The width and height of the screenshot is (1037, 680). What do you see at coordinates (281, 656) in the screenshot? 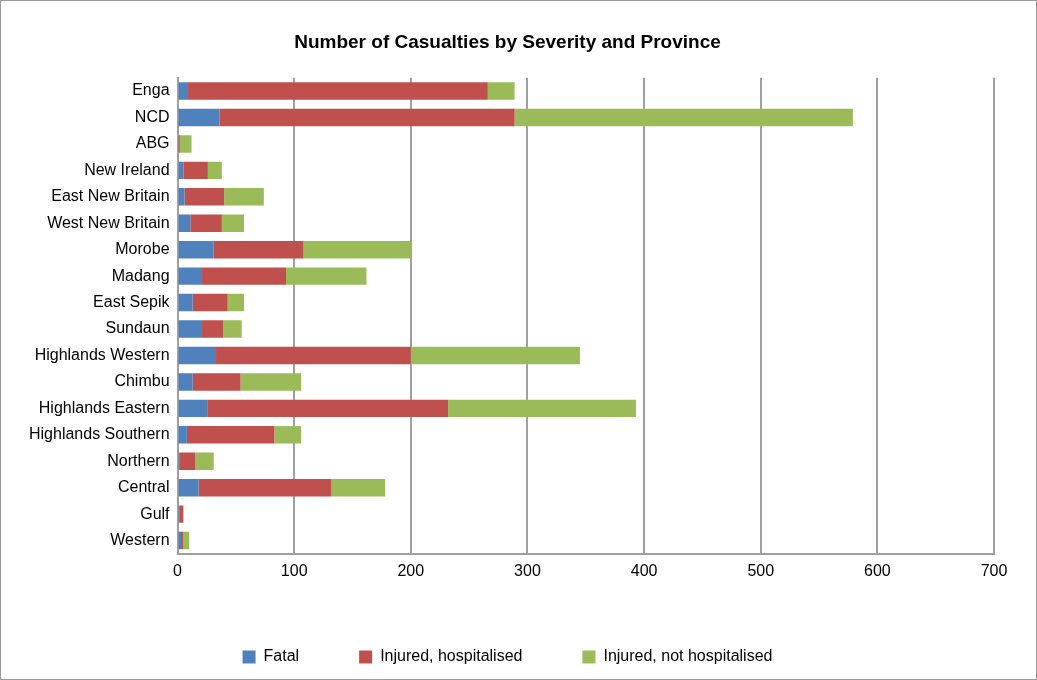
I see `legend-label: Fatal` at bounding box center [281, 656].